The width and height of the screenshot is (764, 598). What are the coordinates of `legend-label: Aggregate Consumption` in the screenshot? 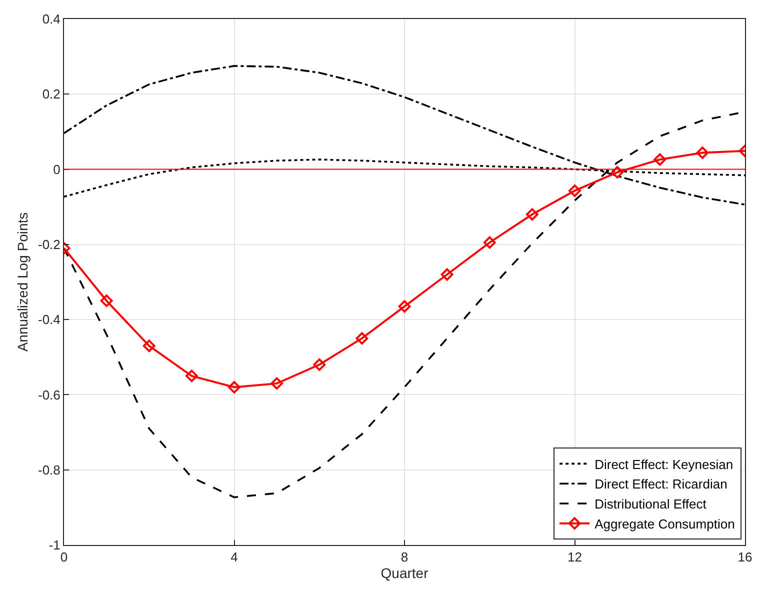 It's located at (664, 524).